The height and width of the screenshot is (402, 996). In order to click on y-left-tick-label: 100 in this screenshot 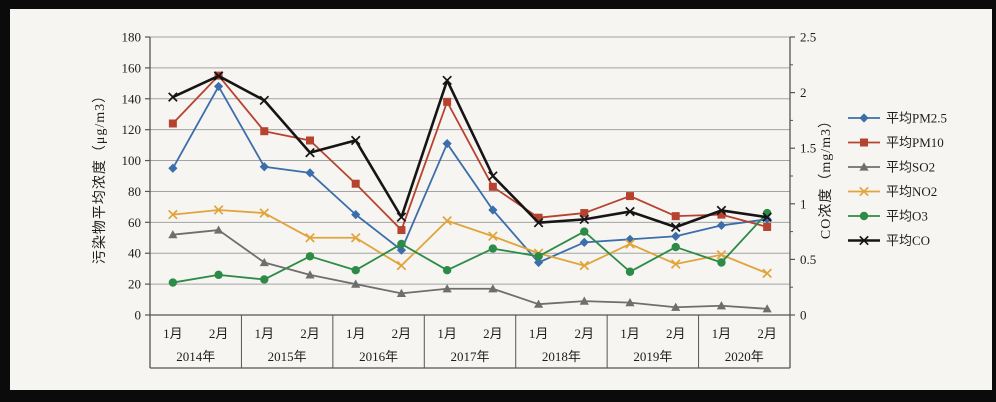, I will do `click(132, 160)`.